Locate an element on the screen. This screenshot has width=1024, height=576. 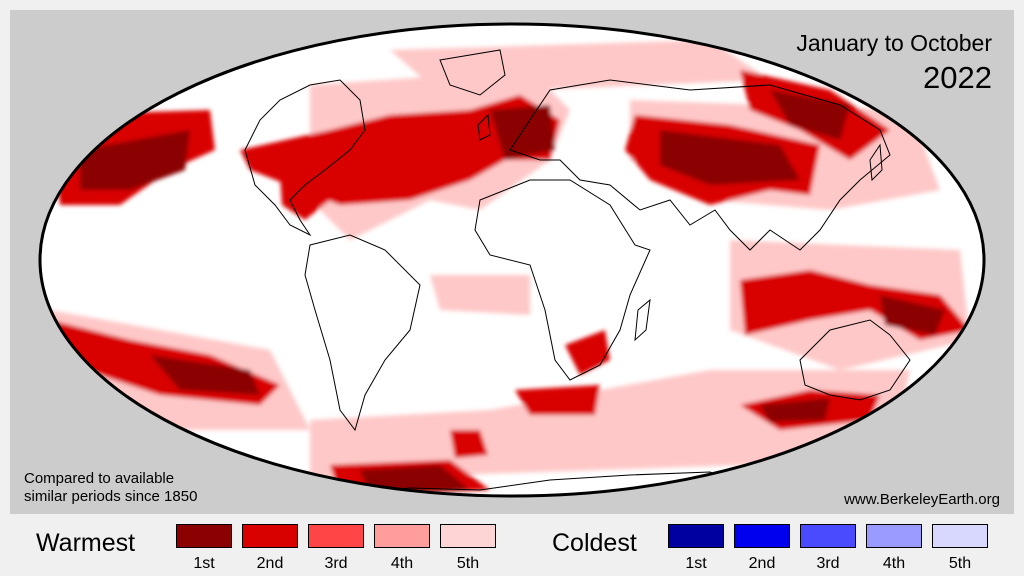
anomaly-region-central-asia-record is located at coordinates (730, 157).